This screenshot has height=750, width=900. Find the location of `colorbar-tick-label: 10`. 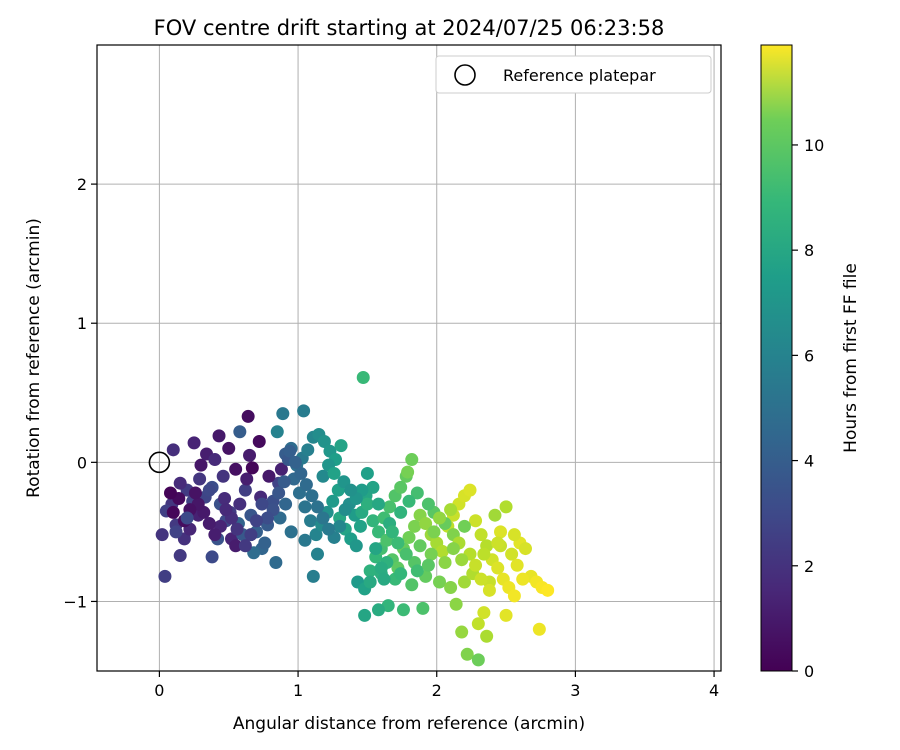

colorbar-tick-label: 10 is located at coordinates (814, 145).